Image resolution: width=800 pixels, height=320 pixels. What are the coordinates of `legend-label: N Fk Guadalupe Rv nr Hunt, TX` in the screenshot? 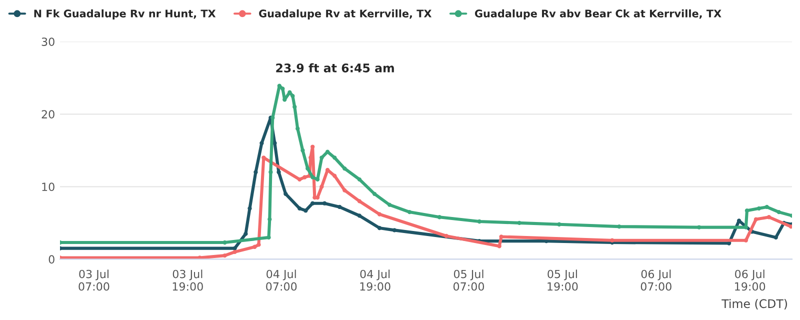 It's located at (125, 14).